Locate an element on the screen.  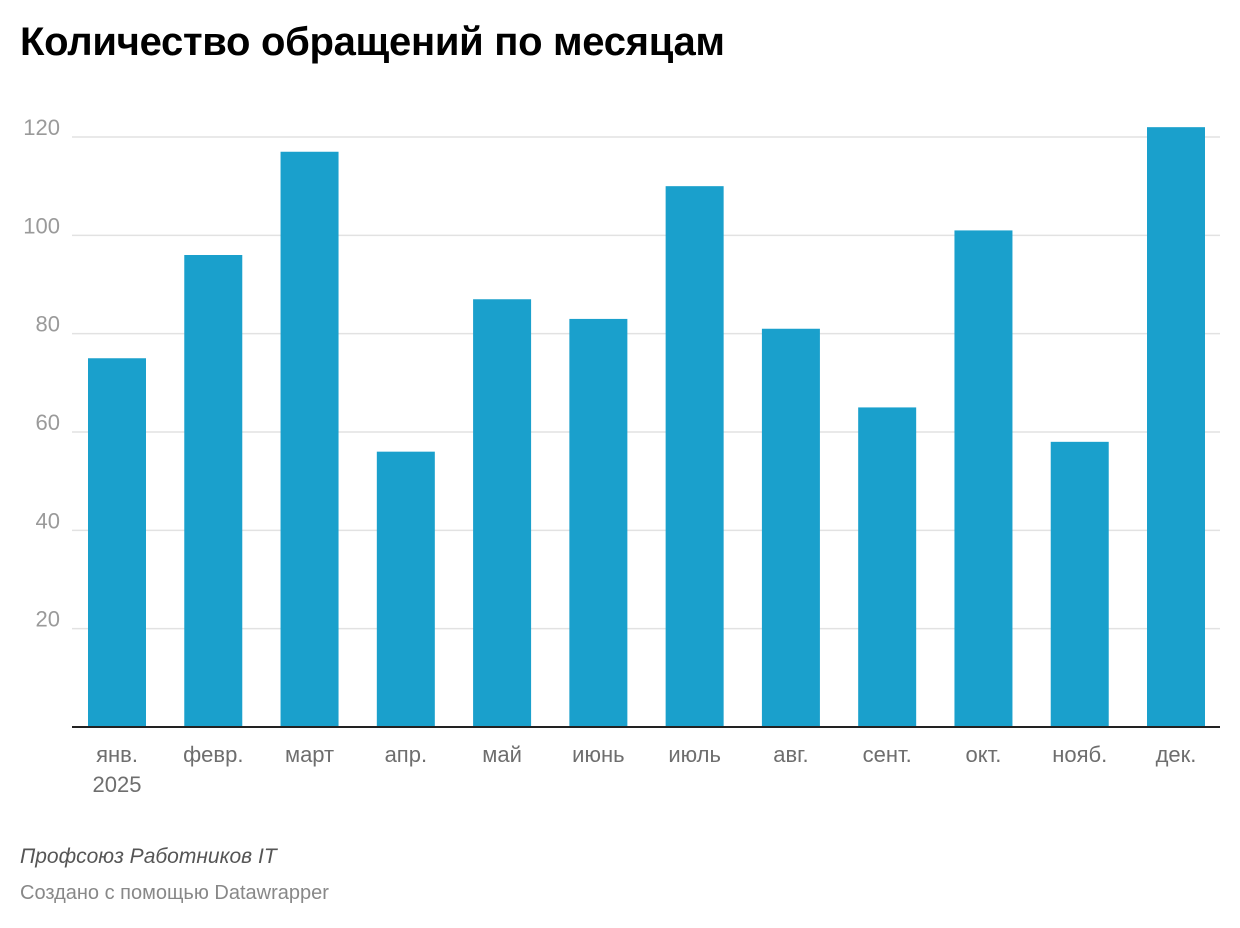
x-tick-label: янв. is located at coordinates (117, 754).